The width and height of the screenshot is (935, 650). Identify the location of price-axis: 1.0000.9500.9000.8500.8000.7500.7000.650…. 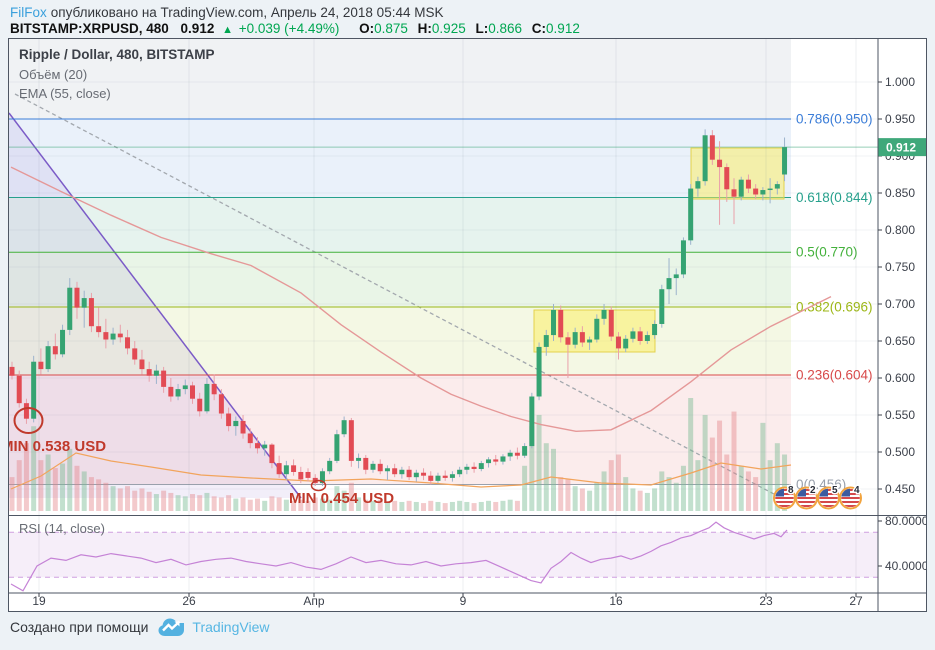
(902, 324).